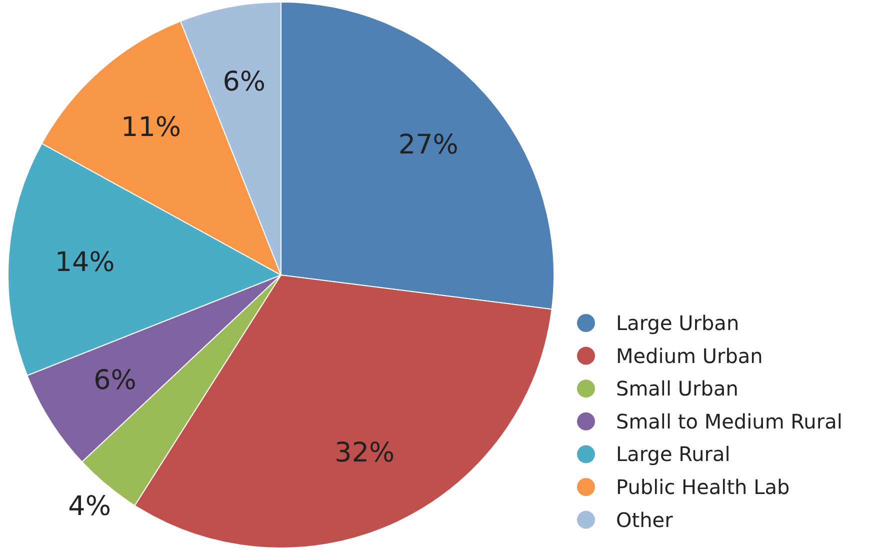 The width and height of the screenshot is (886, 550). I want to click on data-label: 14%, so click(84, 262).